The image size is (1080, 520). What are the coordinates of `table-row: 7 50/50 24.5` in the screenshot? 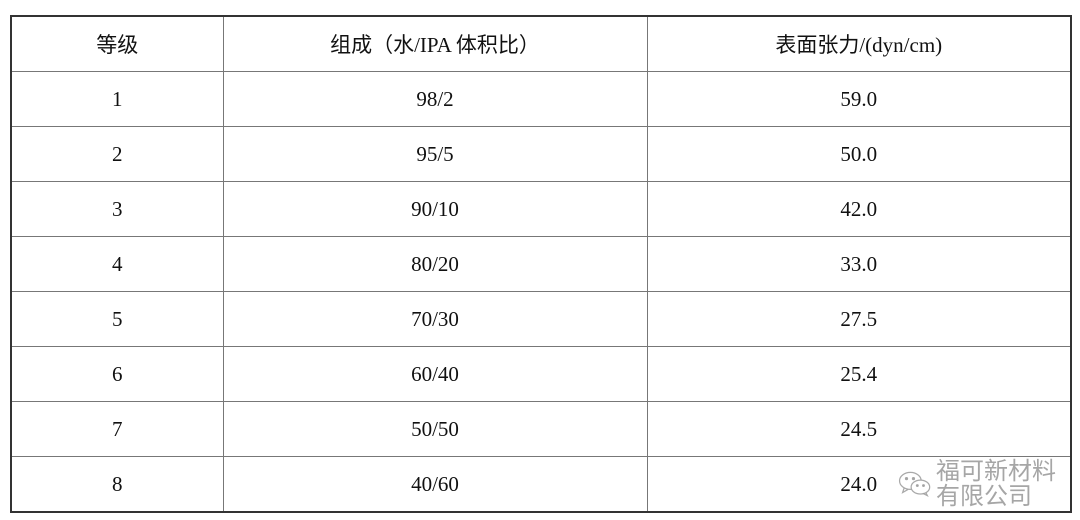 It's located at (541, 429).